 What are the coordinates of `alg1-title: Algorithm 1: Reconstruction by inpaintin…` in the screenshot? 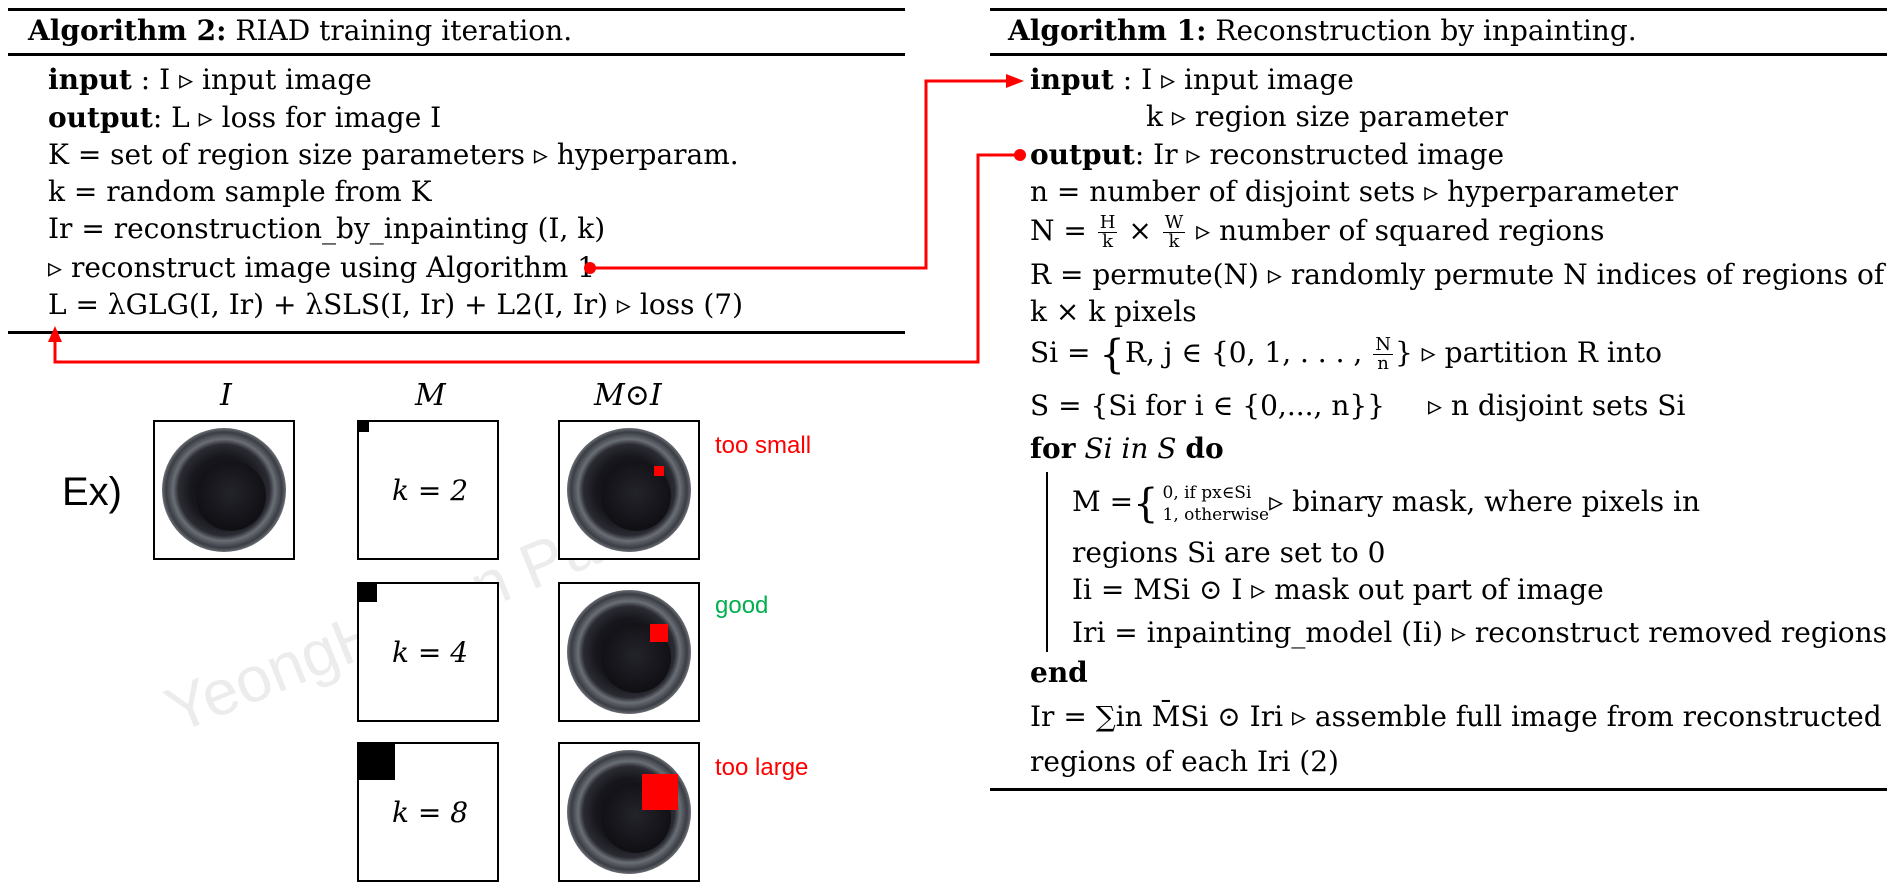 It's located at (1322, 30).